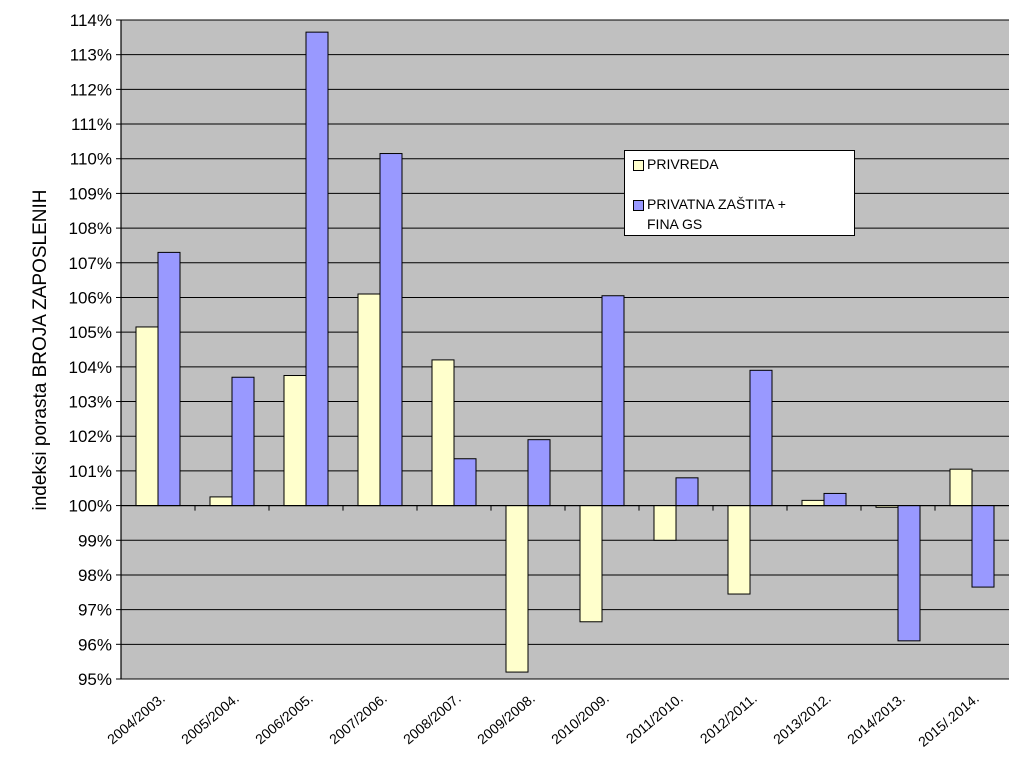 This screenshot has height=780, width=1011. I want to click on legend-swatch-privatna-zastita, so click(638, 205).